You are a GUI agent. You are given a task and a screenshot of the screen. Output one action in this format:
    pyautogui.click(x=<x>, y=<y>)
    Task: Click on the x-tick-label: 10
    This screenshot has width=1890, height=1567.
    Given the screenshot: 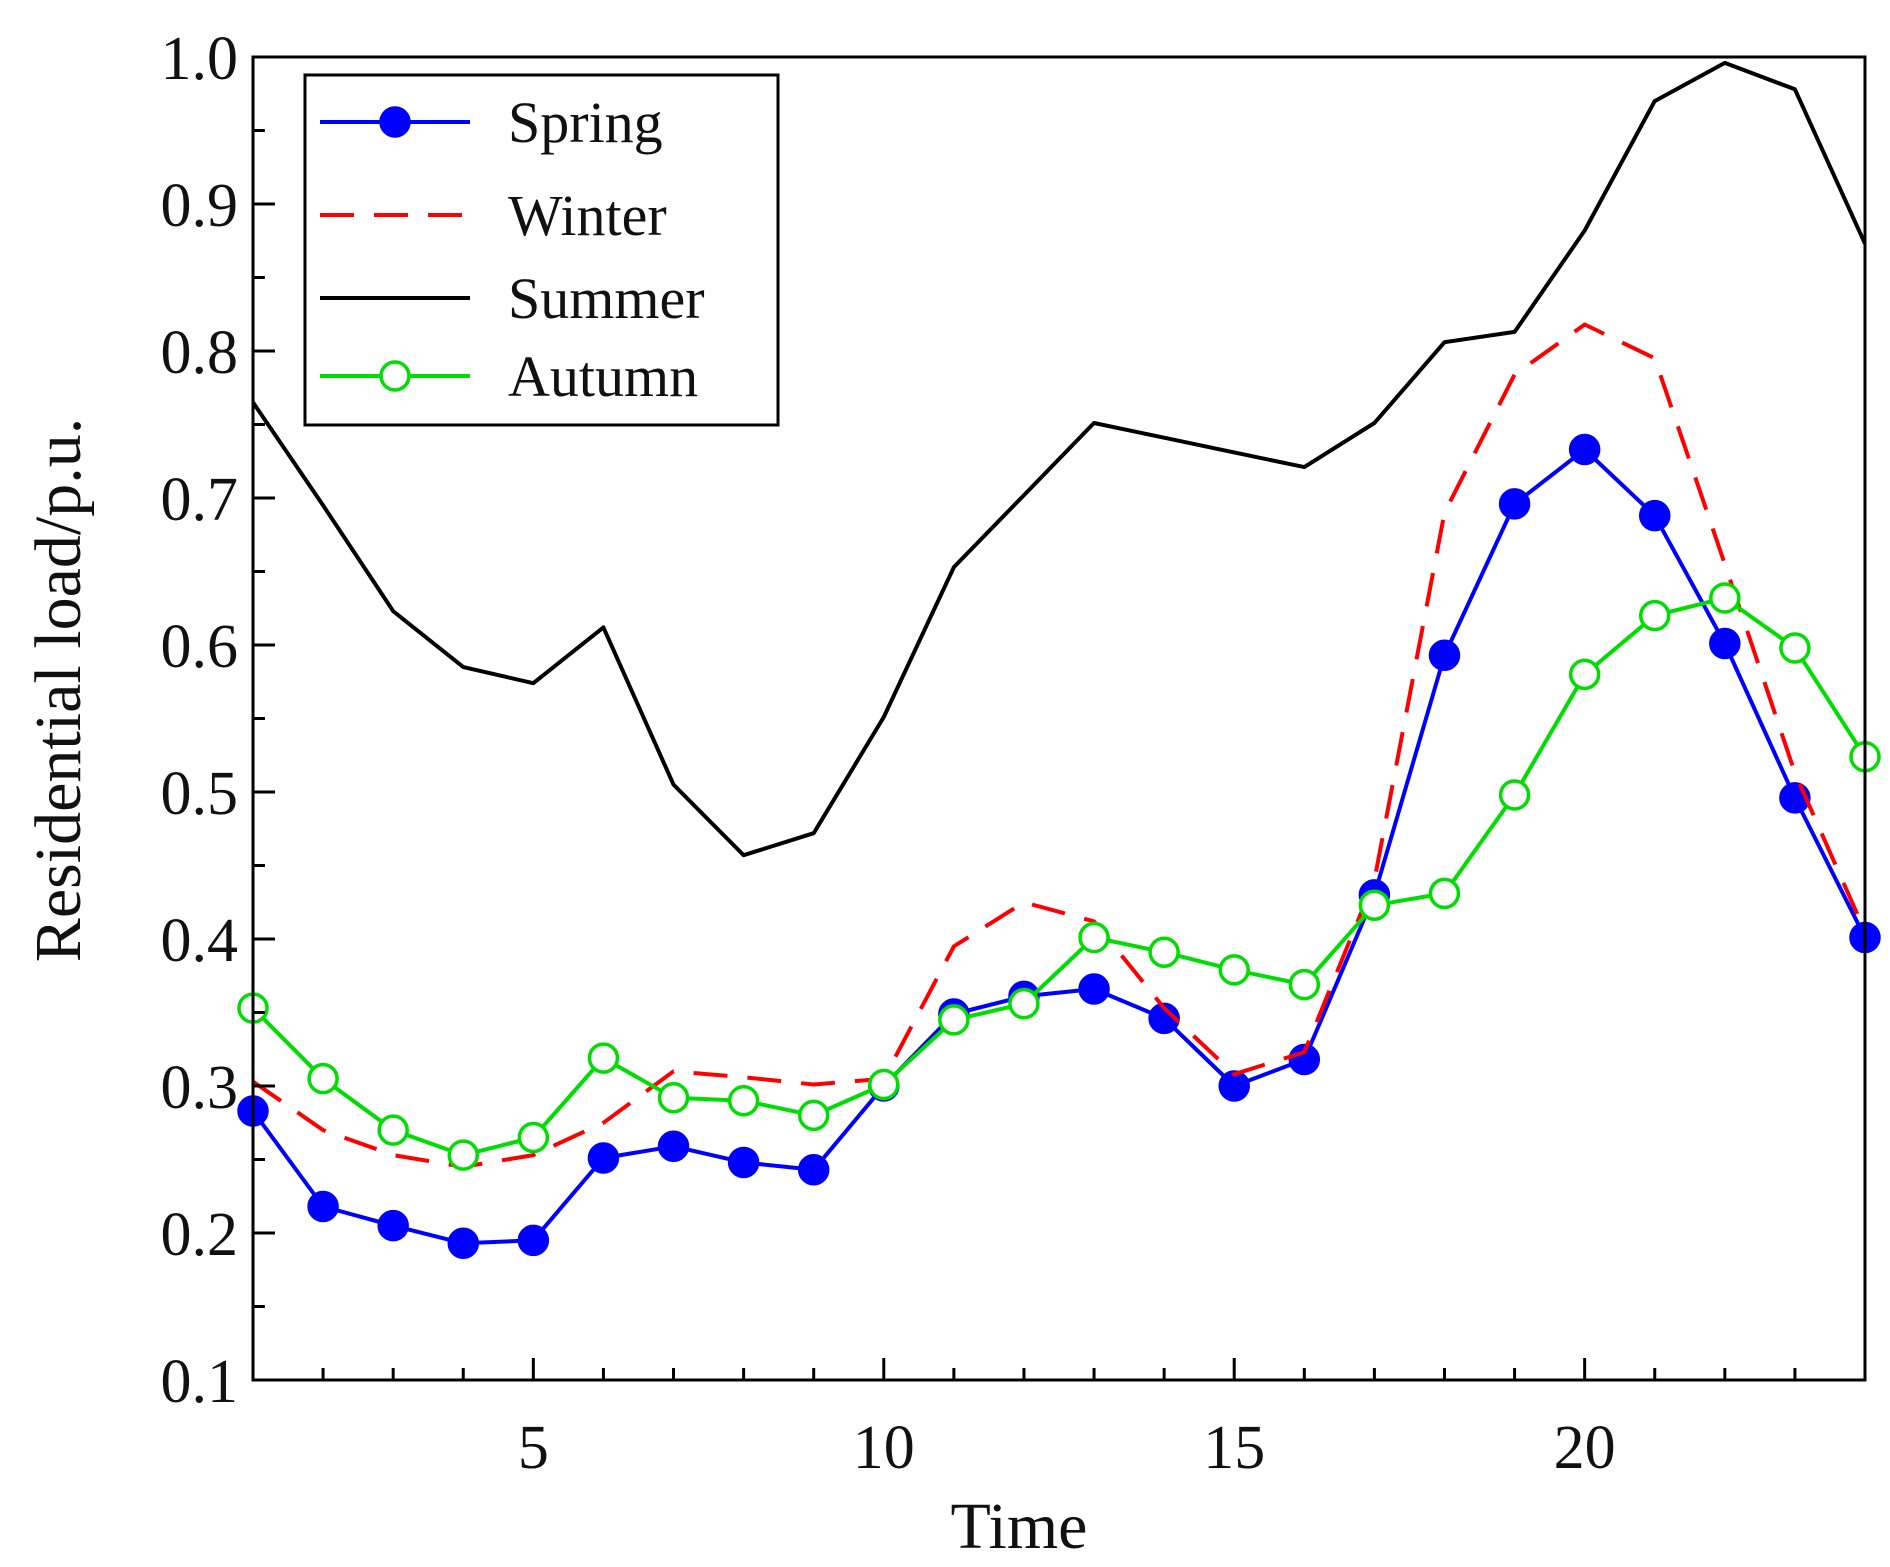 What is the action you would take?
    pyautogui.click(x=884, y=1448)
    